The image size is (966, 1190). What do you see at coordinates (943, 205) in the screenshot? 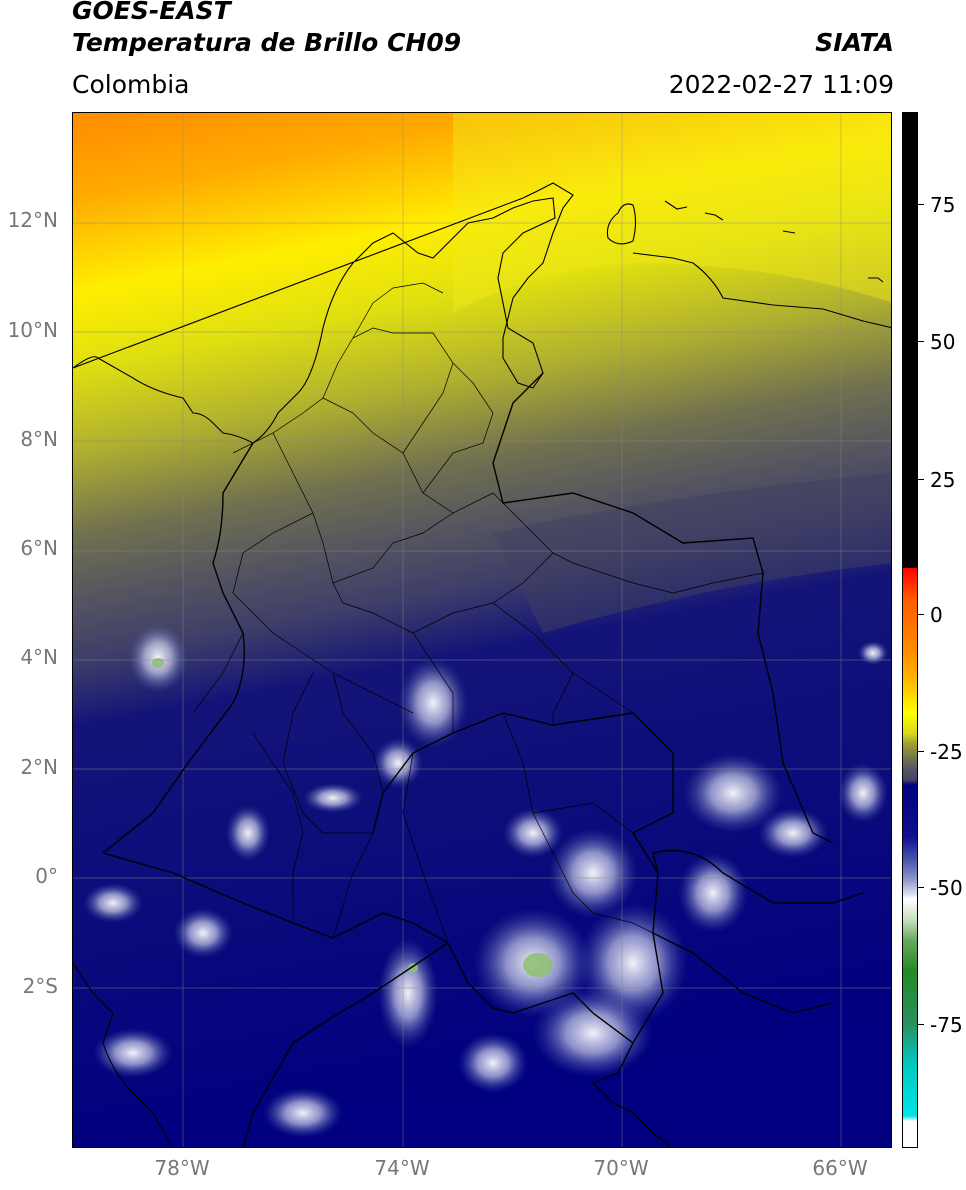
I see `colorbar-label-75: 75` at bounding box center [943, 205].